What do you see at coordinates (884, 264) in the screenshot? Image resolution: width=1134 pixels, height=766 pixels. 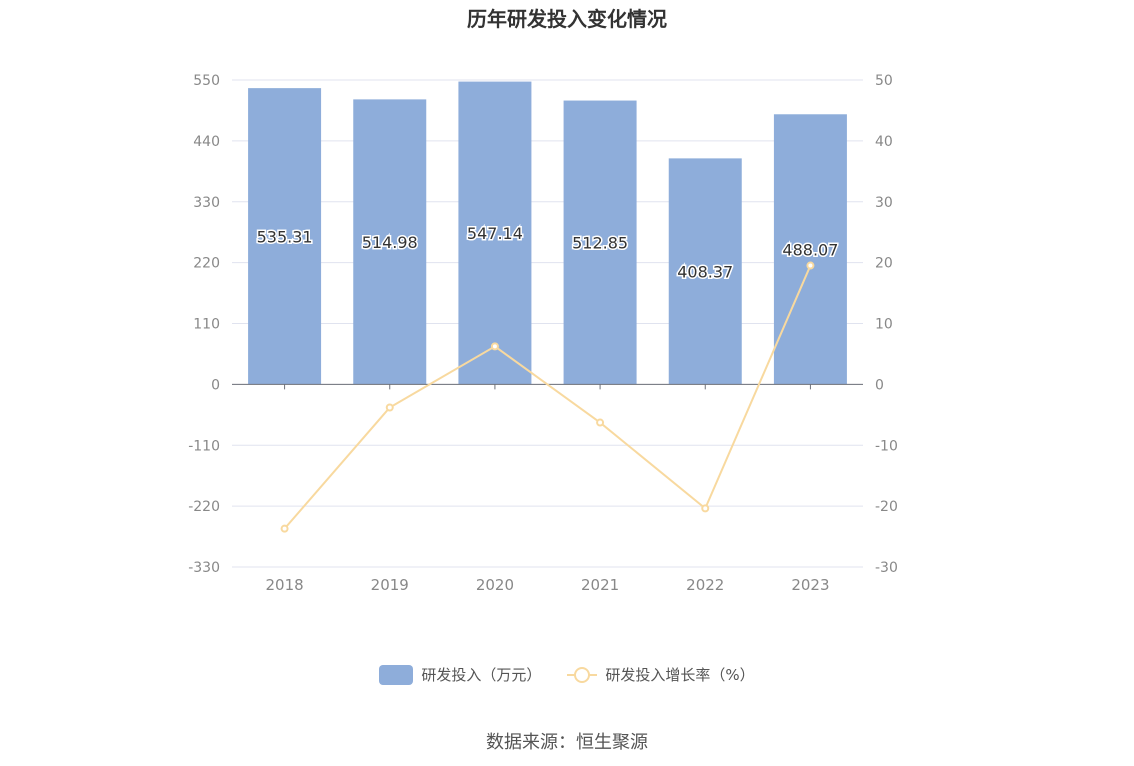 I see `right-axis-tick-label: 20` at bounding box center [884, 264].